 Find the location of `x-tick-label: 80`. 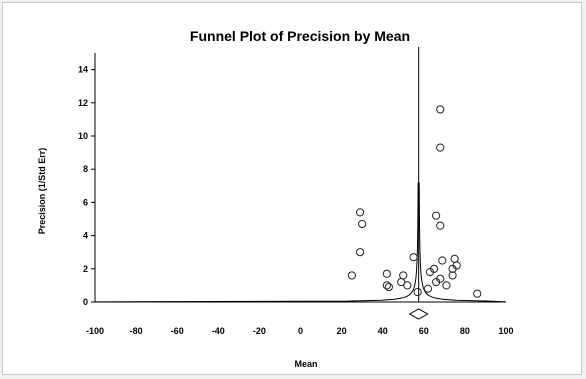

x-tick-label: 80 is located at coordinates (465, 331).